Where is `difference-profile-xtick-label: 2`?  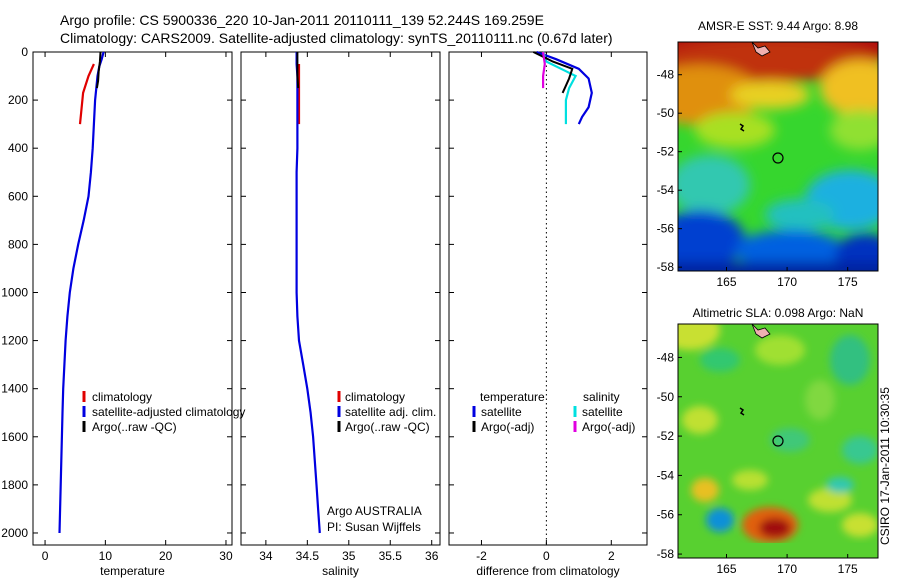 difference-profile-xtick-label: 2 is located at coordinates (611, 556).